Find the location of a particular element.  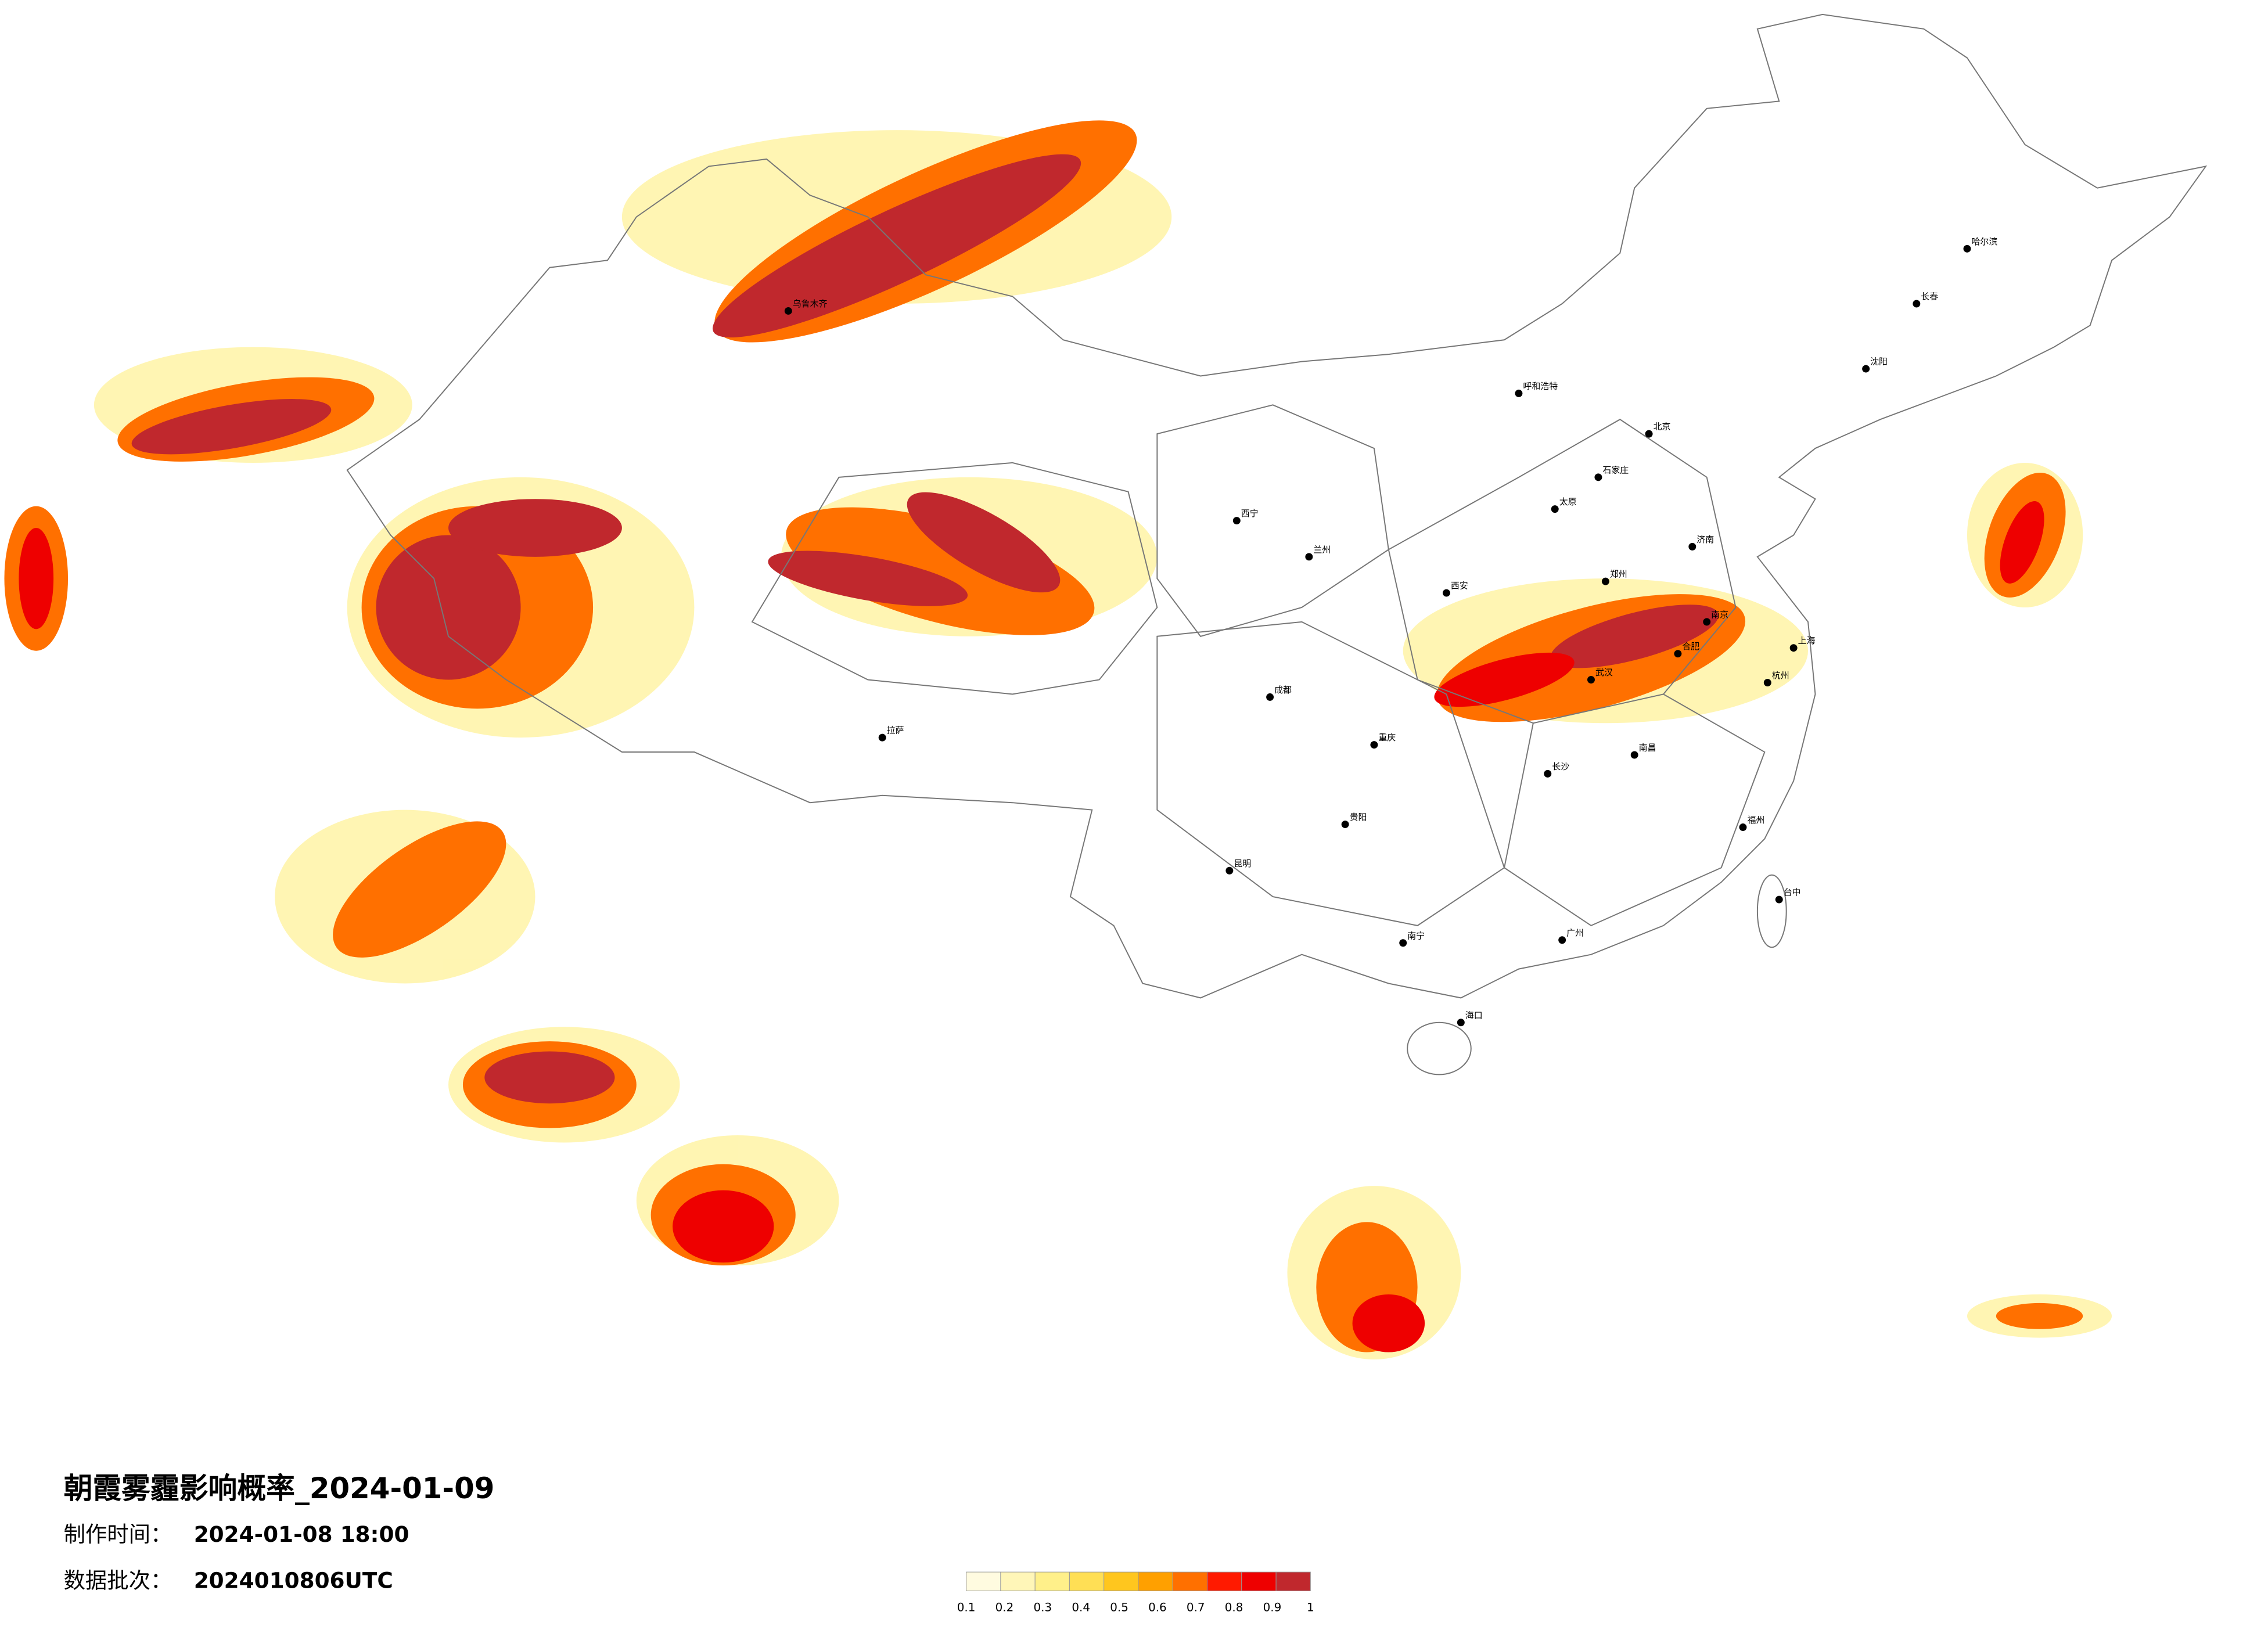

city-label: 石家庄 is located at coordinates (1615, 470).